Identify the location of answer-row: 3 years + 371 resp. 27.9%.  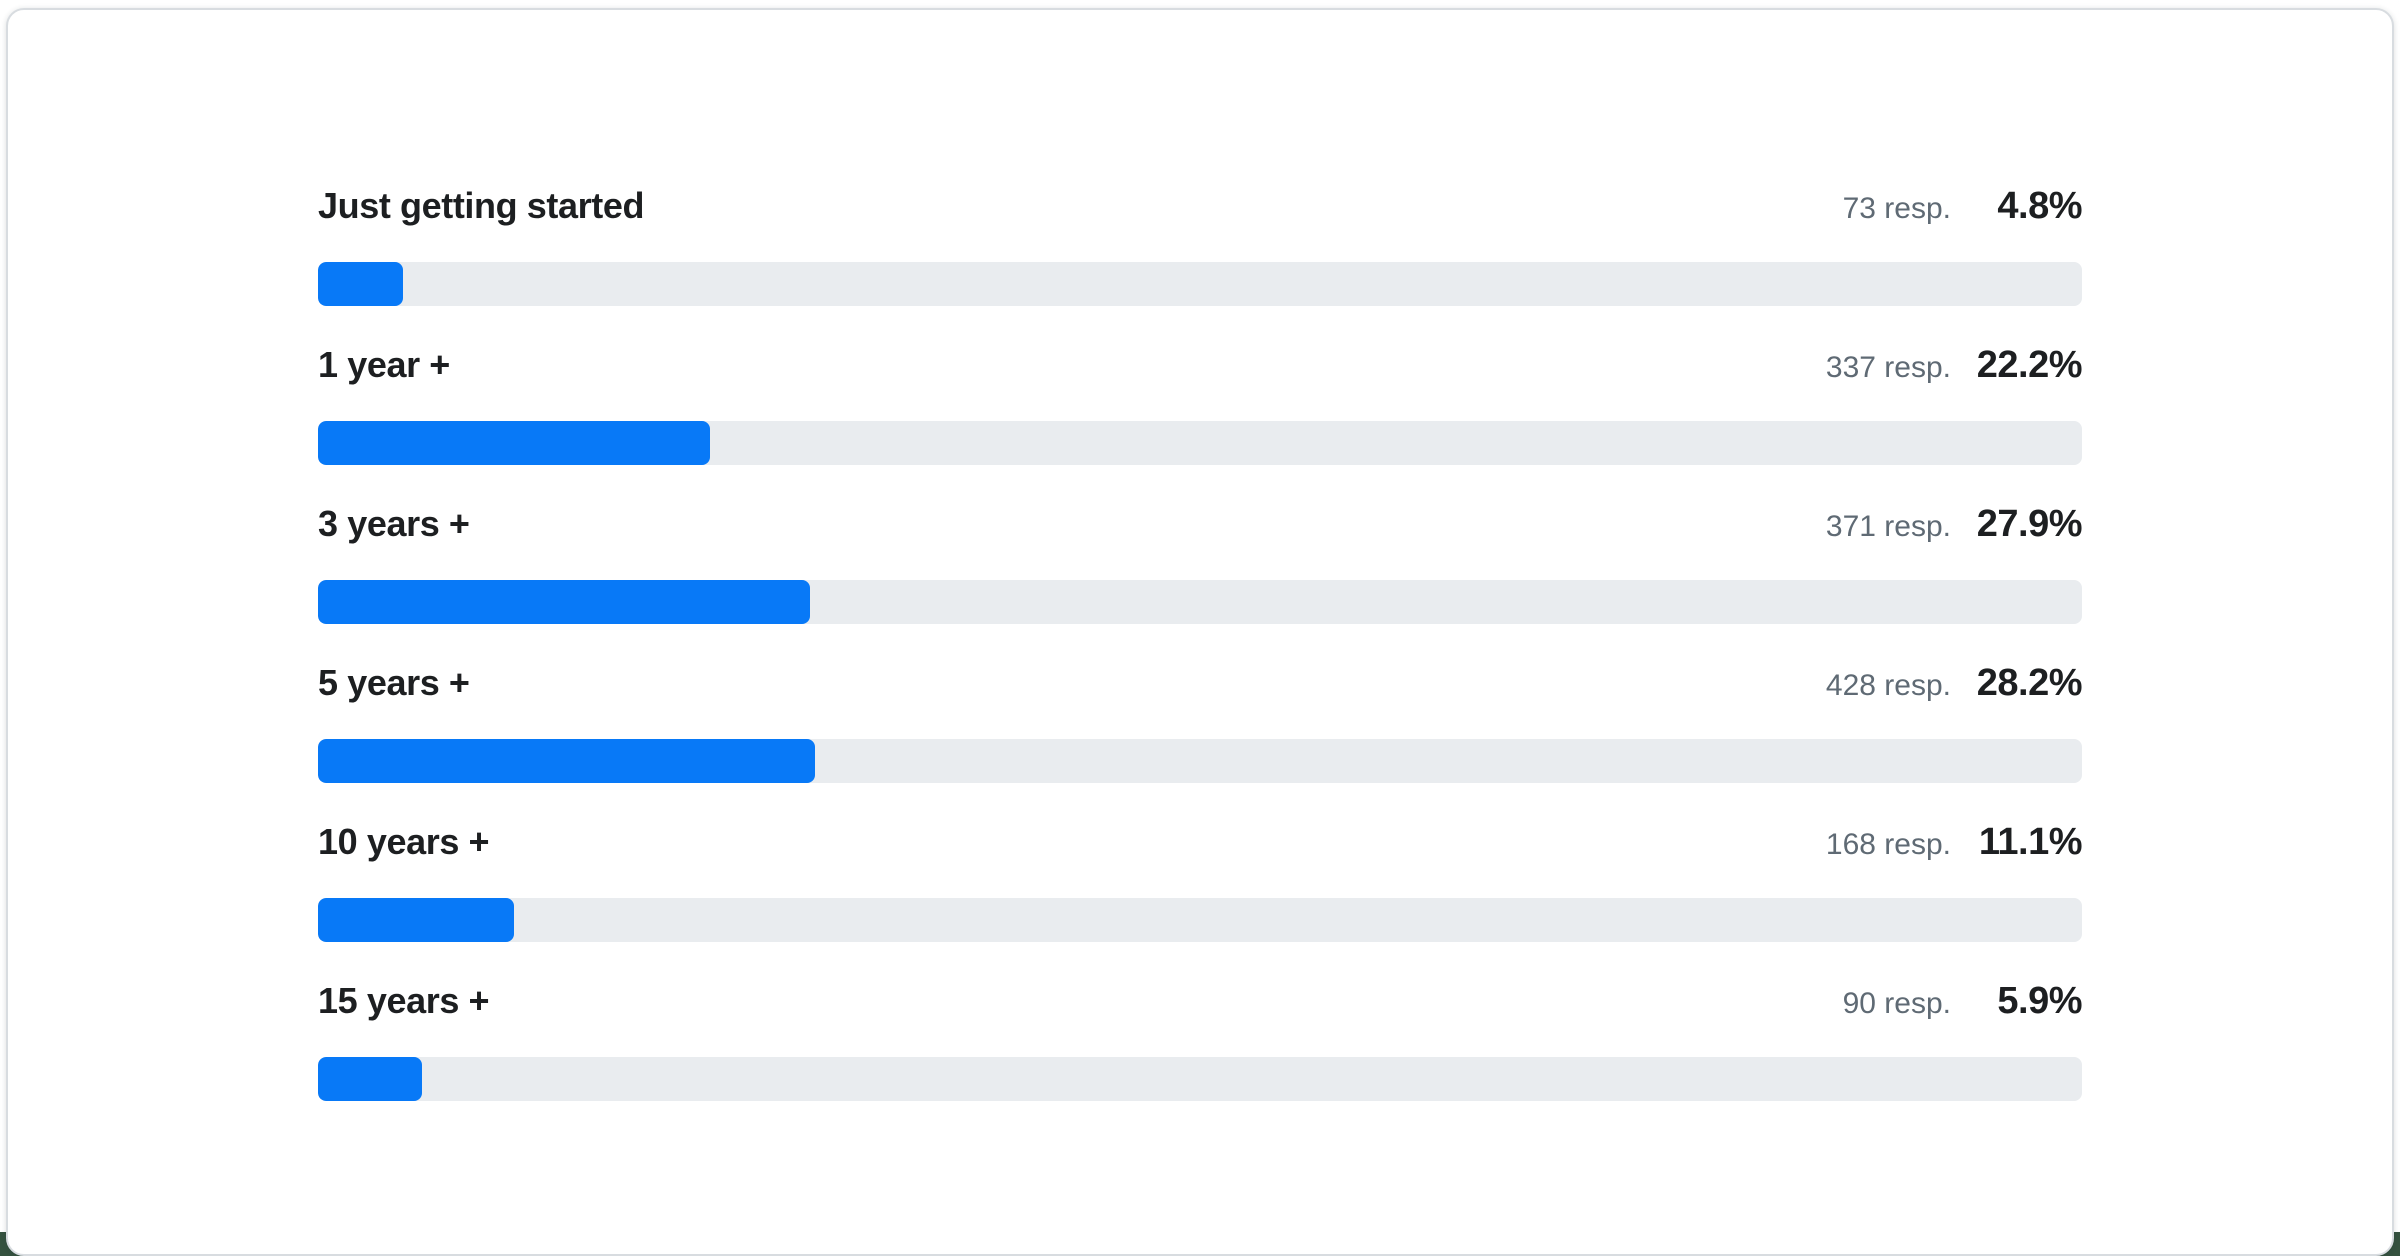
(1200, 563).